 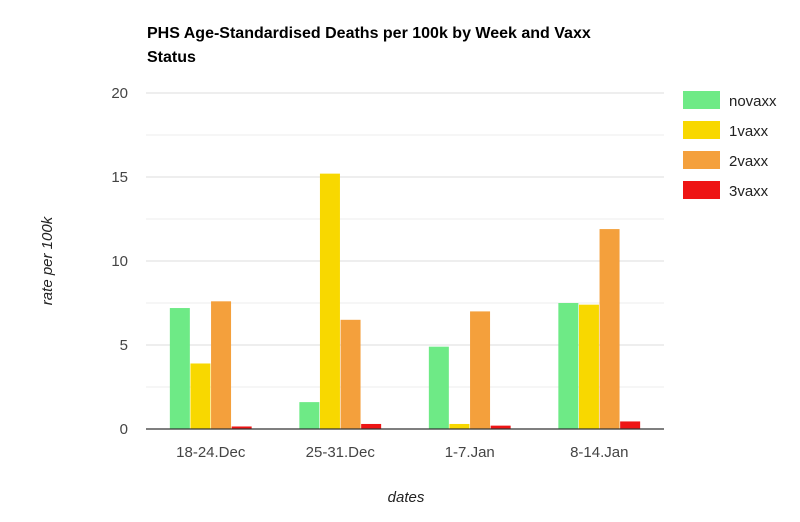 What do you see at coordinates (749, 131) in the screenshot?
I see `legend-label-1vaxx: 1vaxx` at bounding box center [749, 131].